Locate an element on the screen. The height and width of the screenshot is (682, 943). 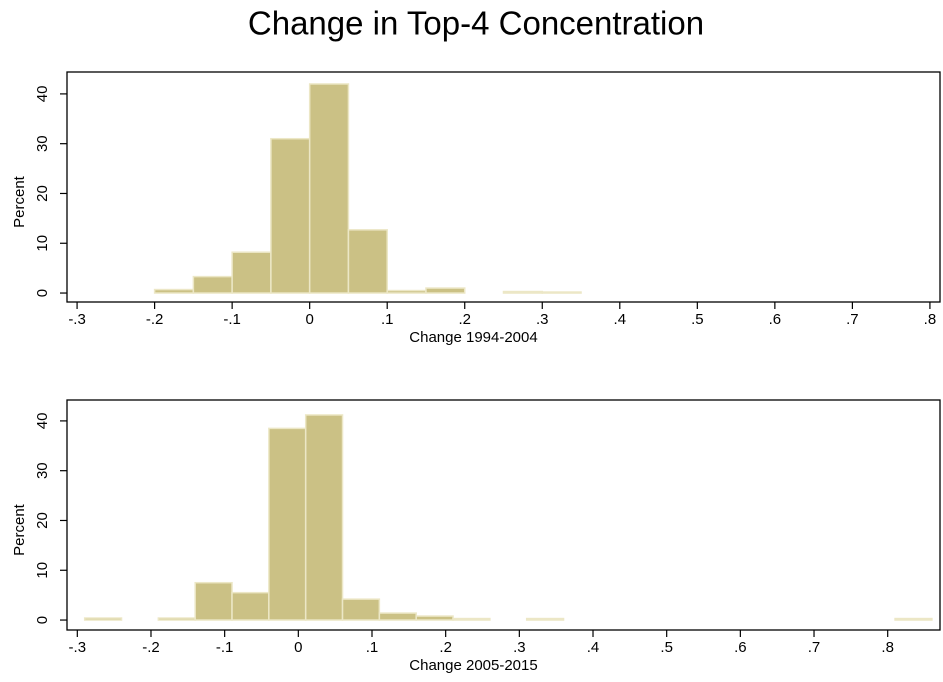
x-axis-label: Change 2005-2015 is located at coordinates (473, 665).